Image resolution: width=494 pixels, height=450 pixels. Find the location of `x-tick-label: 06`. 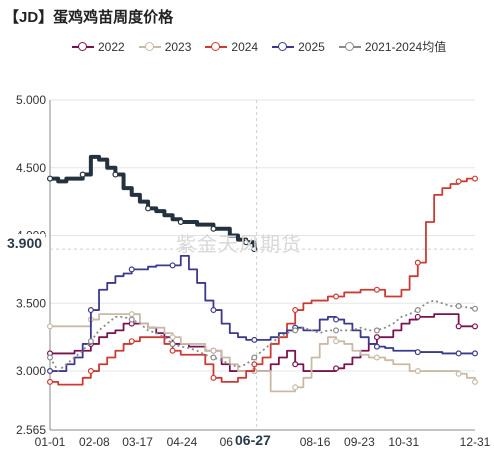

x-tick-label: 06 is located at coordinates (227, 442).